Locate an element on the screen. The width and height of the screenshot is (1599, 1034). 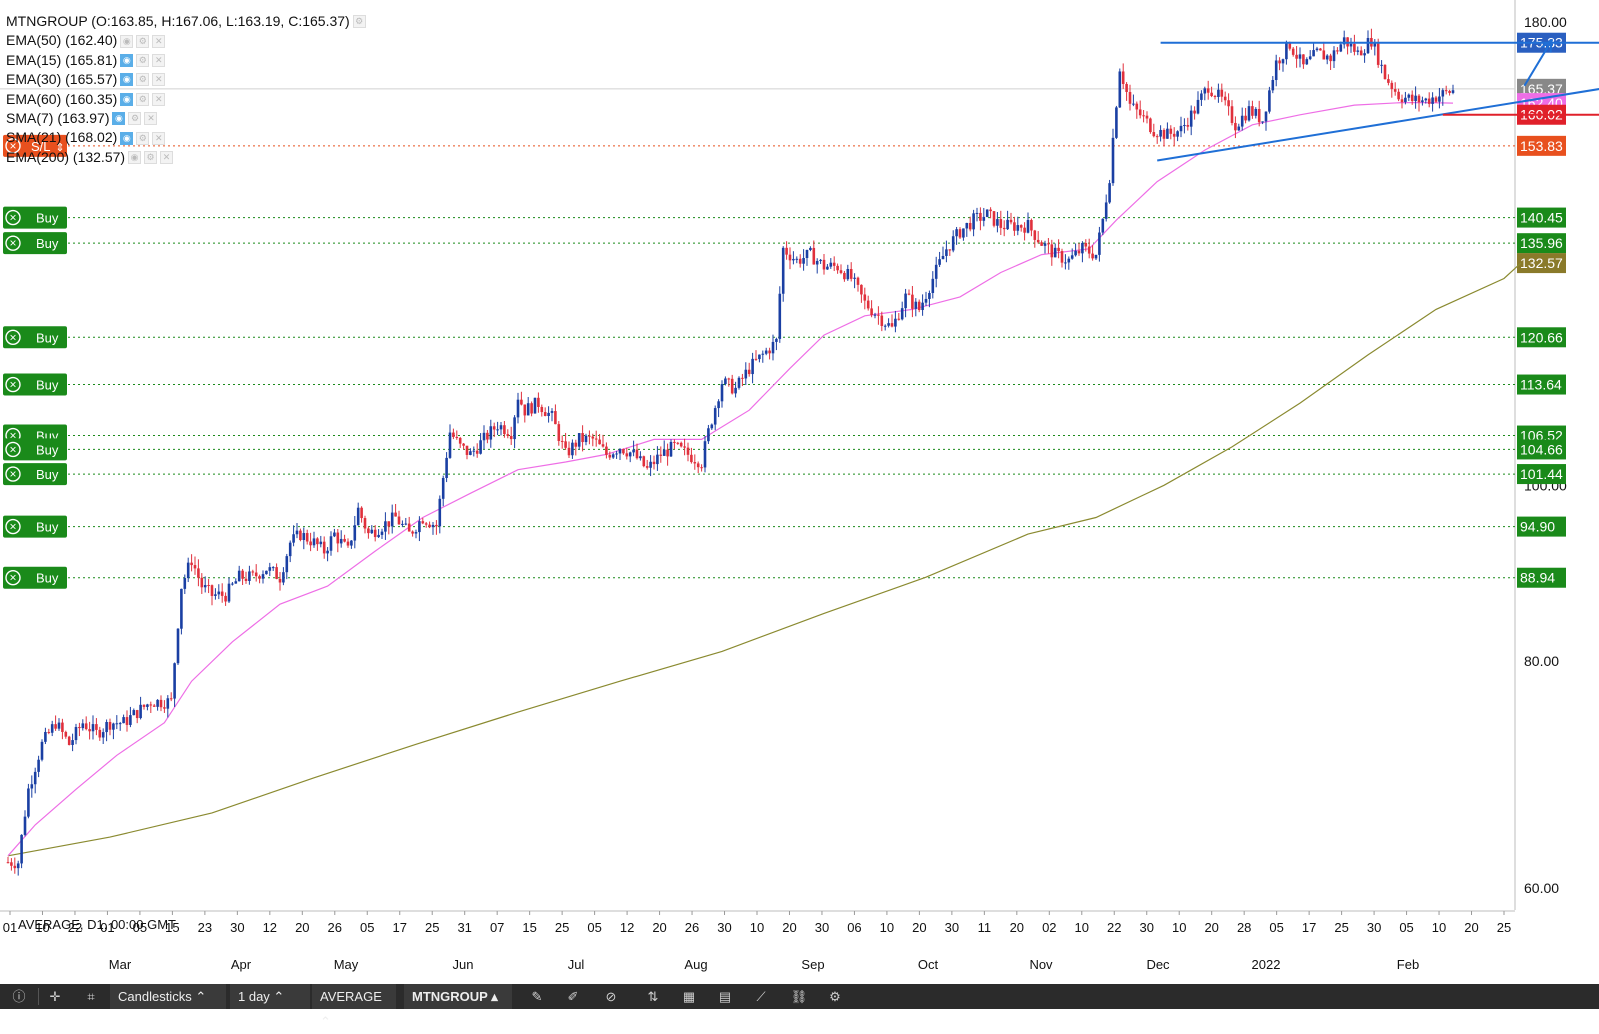
indicator-row: SMA(21) (168.02) ◉ ⚙ ✕ is located at coordinates (186, 137).